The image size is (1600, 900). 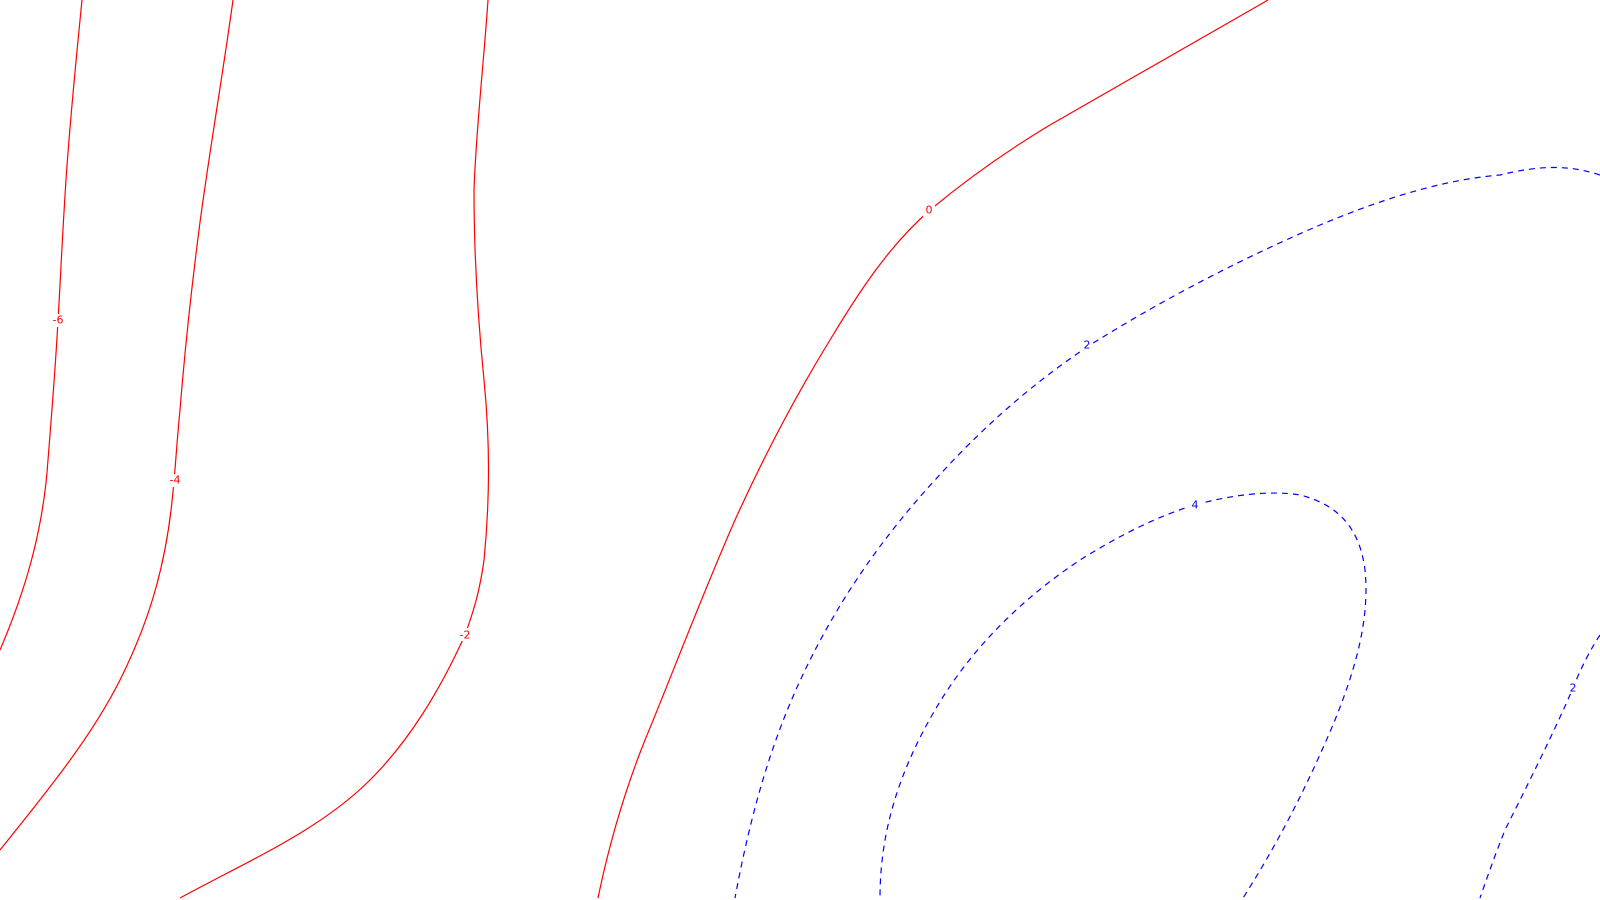 I want to click on contour-line-2b: 2, so click(x=1539, y=766).